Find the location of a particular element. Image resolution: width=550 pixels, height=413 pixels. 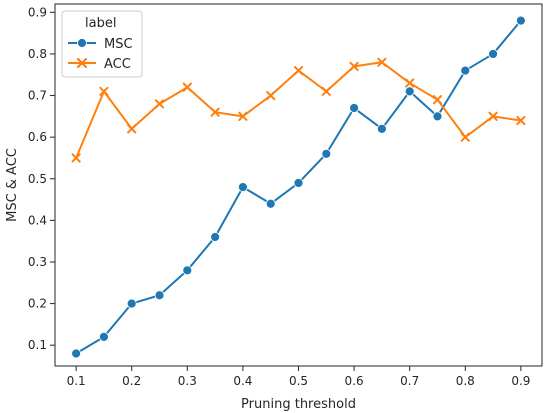

legend: label MSC ACC is located at coordinates (102, 44).